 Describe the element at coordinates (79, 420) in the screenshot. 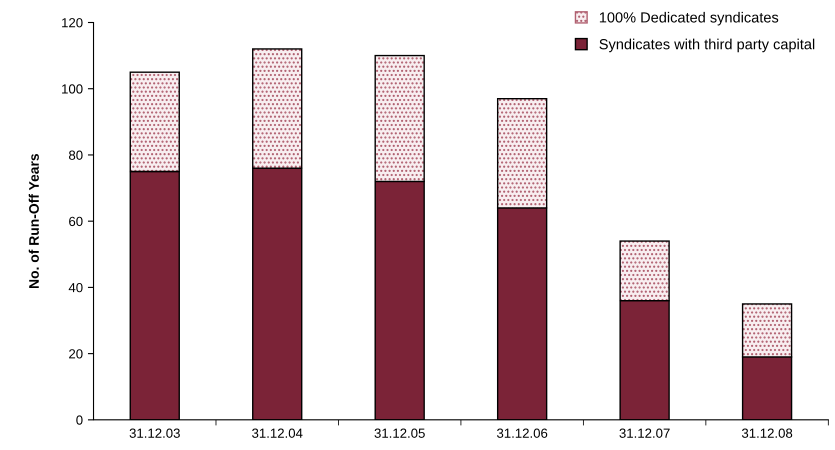

I see `y-tick-label: 0` at that location.